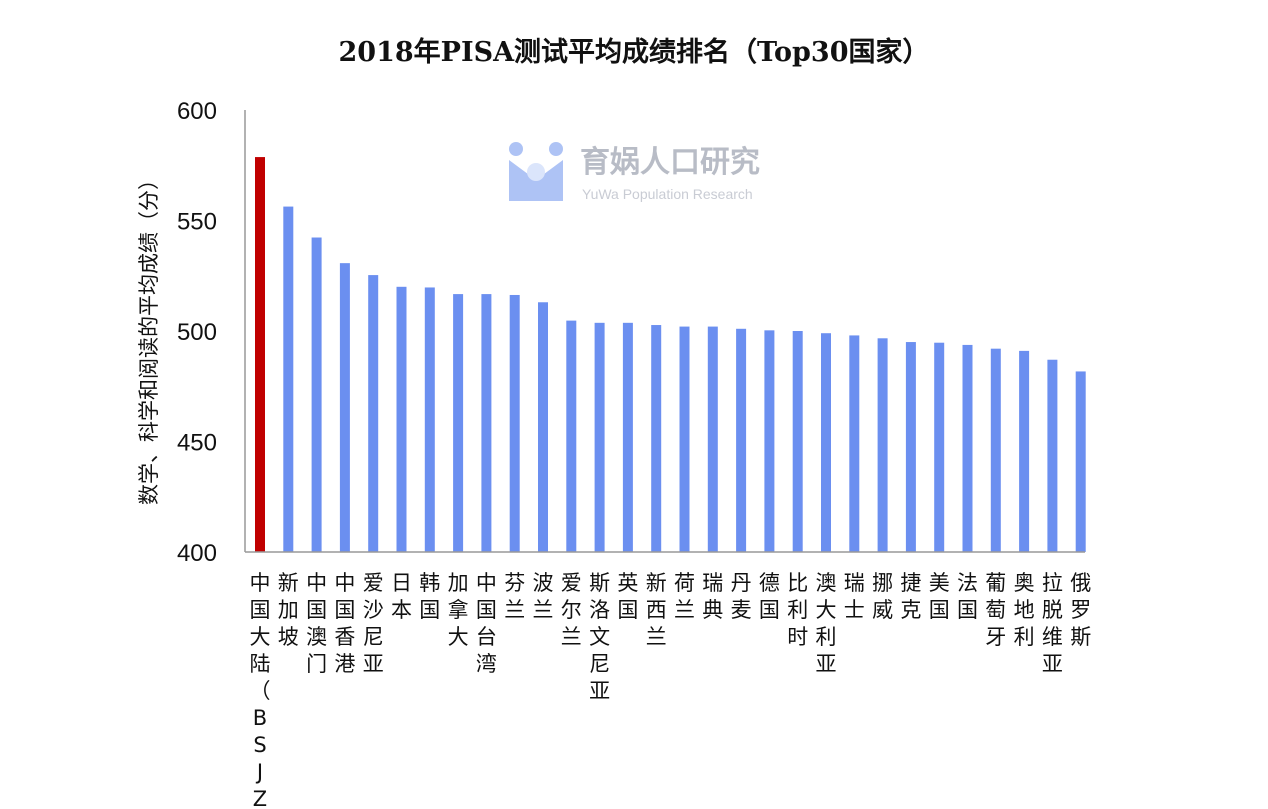  I want to click on x-tick-label: 加拿大, so click(458, 610).